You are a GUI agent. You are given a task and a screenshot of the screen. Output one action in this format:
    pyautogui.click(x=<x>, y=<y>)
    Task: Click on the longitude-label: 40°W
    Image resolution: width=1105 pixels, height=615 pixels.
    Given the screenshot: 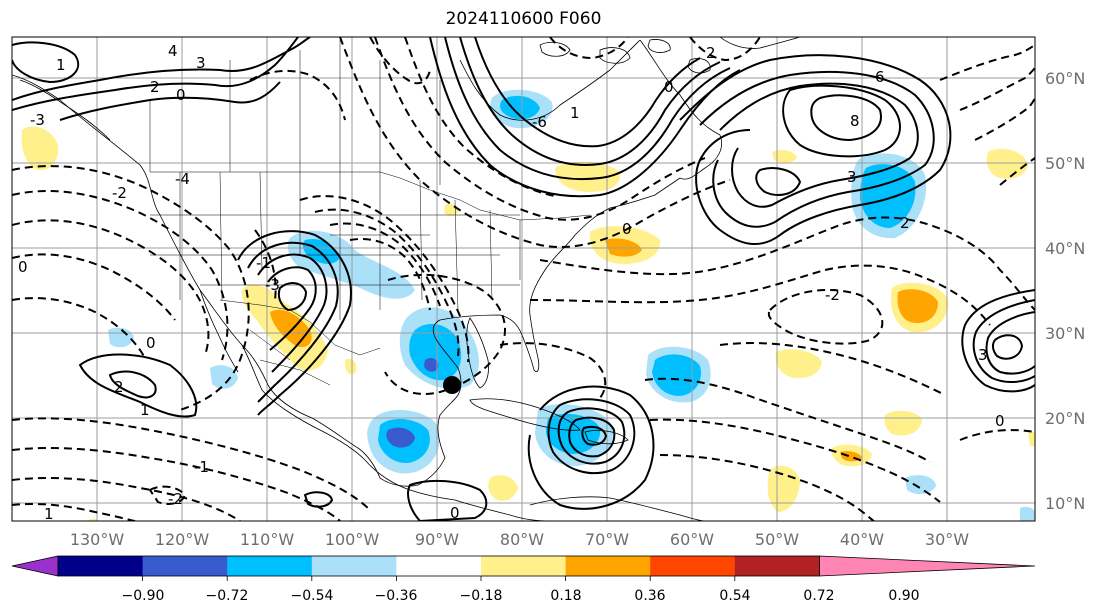 What is the action you would take?
    pyautogui.click(x=862, y=539)
    